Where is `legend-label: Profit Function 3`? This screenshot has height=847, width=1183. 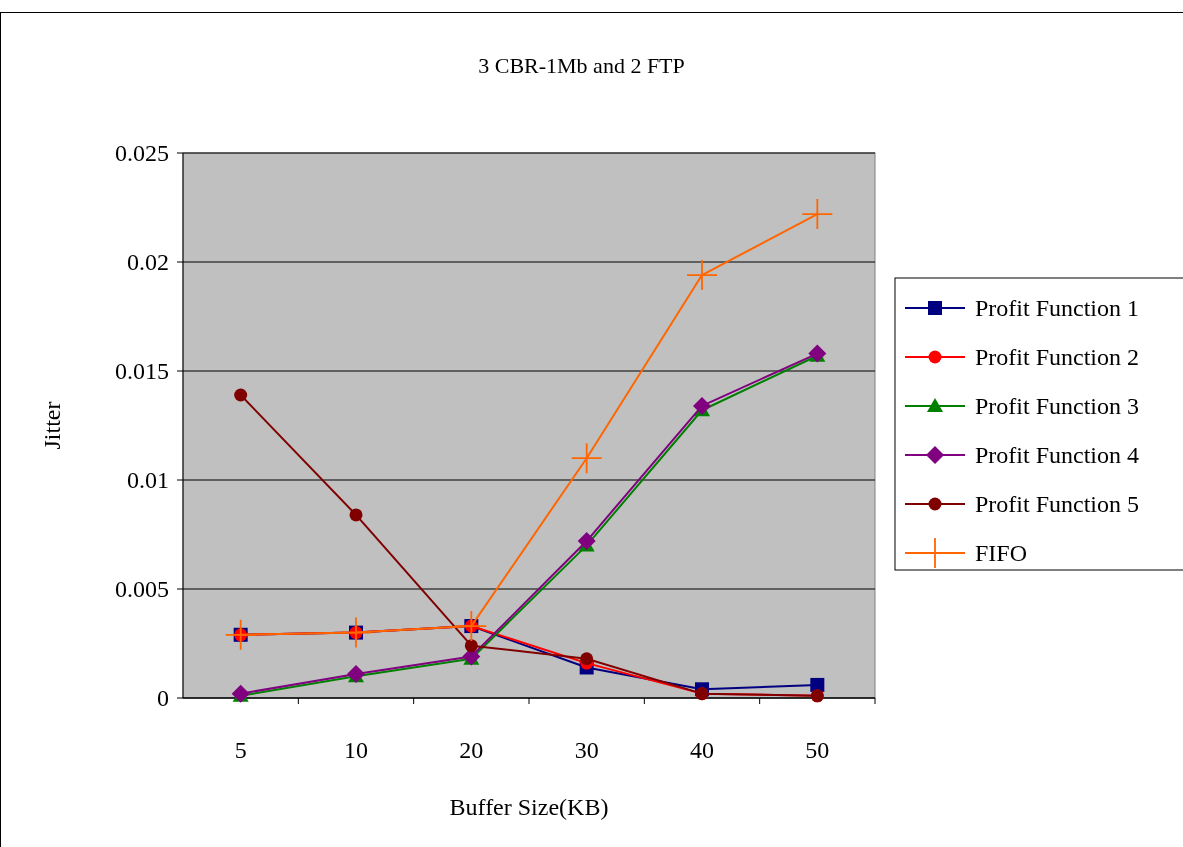 legend-label: Profit Function 3 is located at coordinates (1057, 406).